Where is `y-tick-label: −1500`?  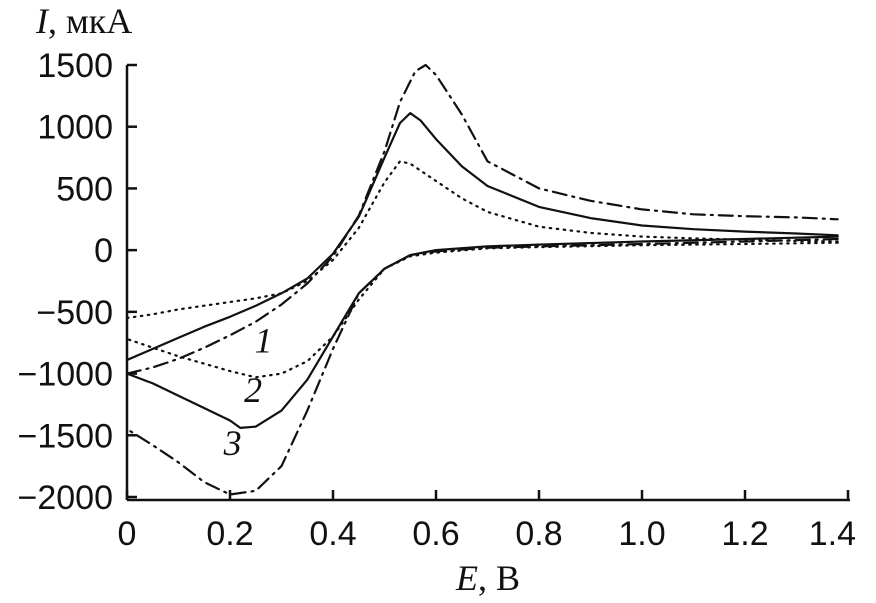 y-tick-label: −1500 is located at coordinates (66, 436).